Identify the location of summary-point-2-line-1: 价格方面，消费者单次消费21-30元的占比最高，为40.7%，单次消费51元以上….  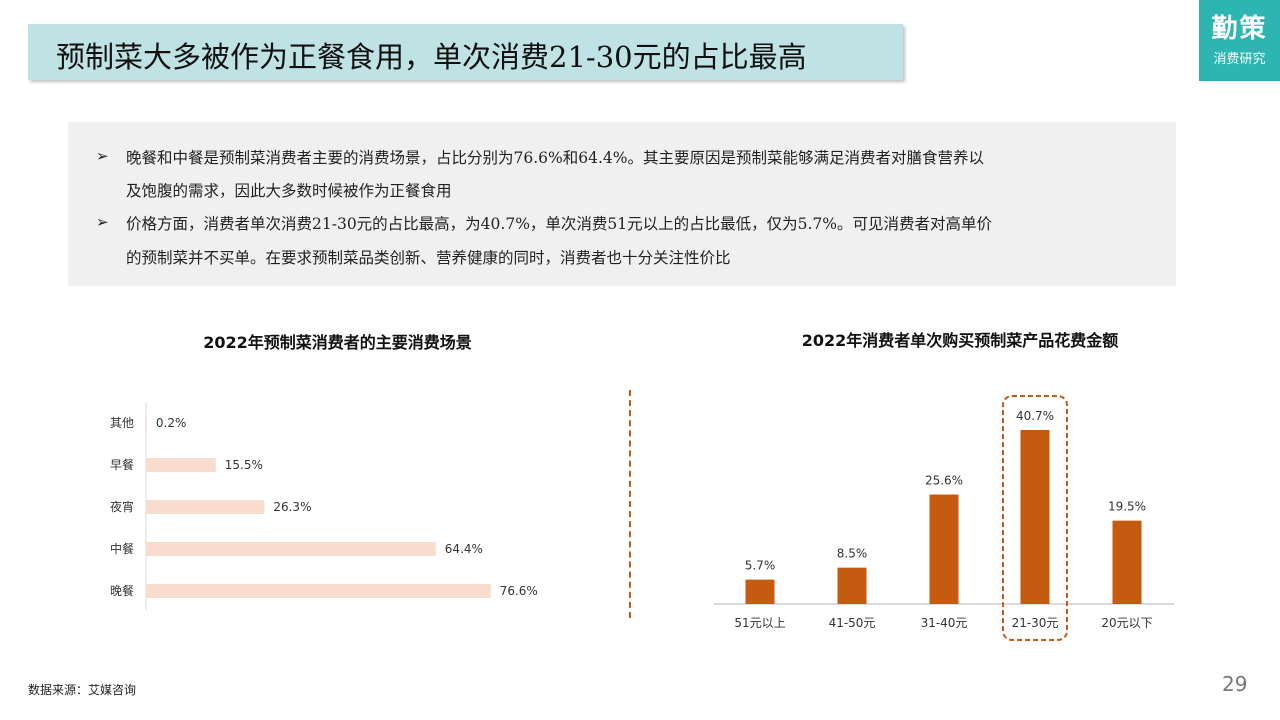
(559, 224).